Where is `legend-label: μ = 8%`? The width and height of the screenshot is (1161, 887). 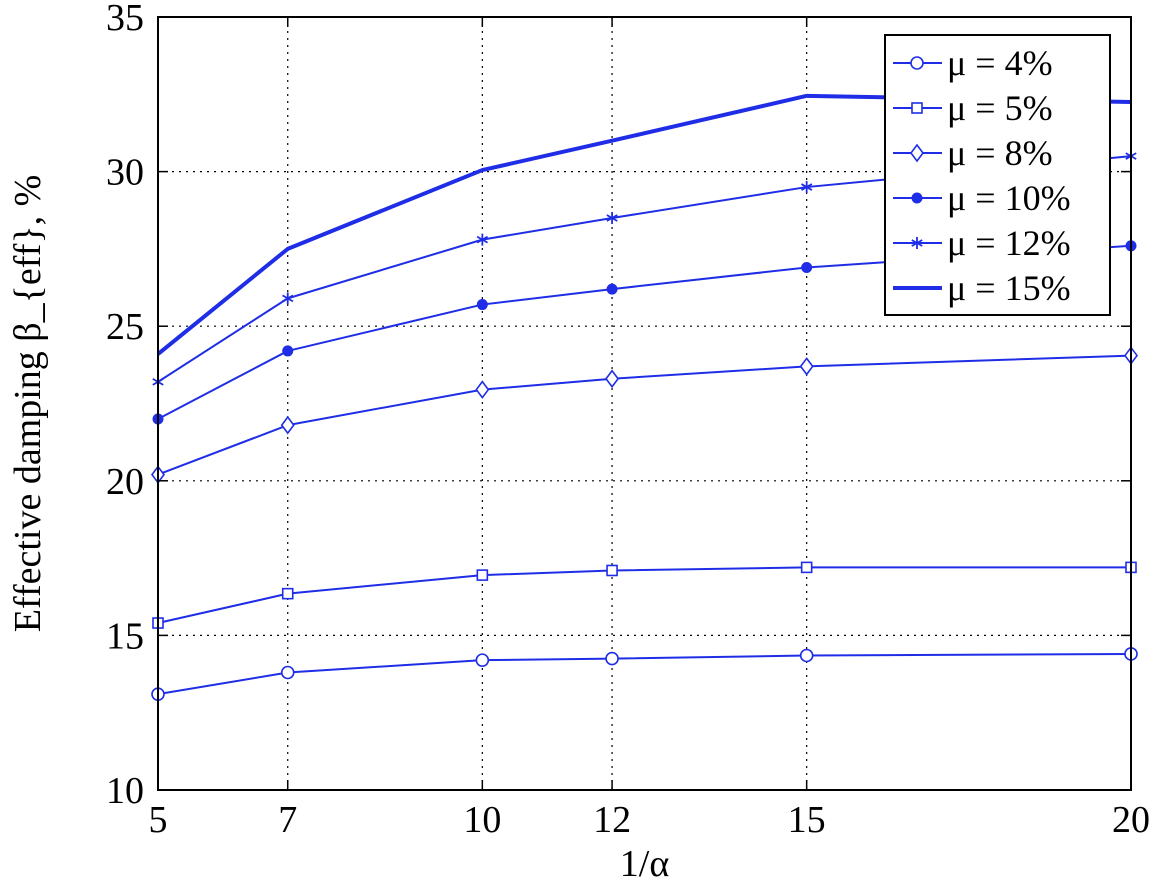
legend-label: μ = 8% is located at coordinates (1000, 153).